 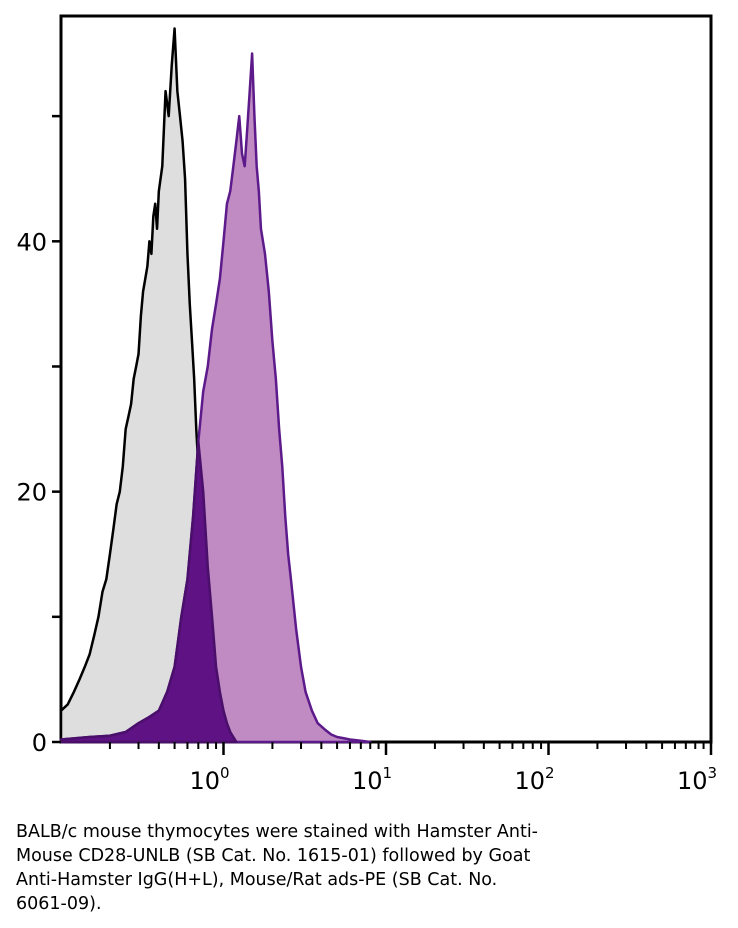 What do you see at coordinates (59, 904) in the screenshot?
I see `caption-line: 6061-09).` at bounding box center [59, 904].